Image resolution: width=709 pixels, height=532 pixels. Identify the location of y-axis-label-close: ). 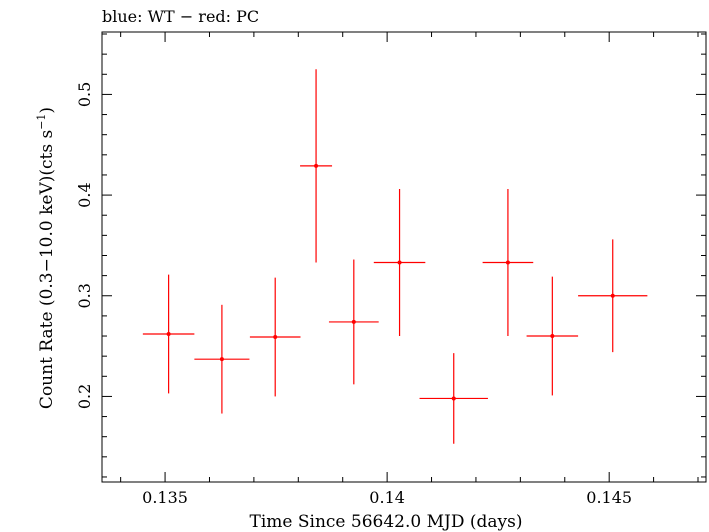
(47, 110).